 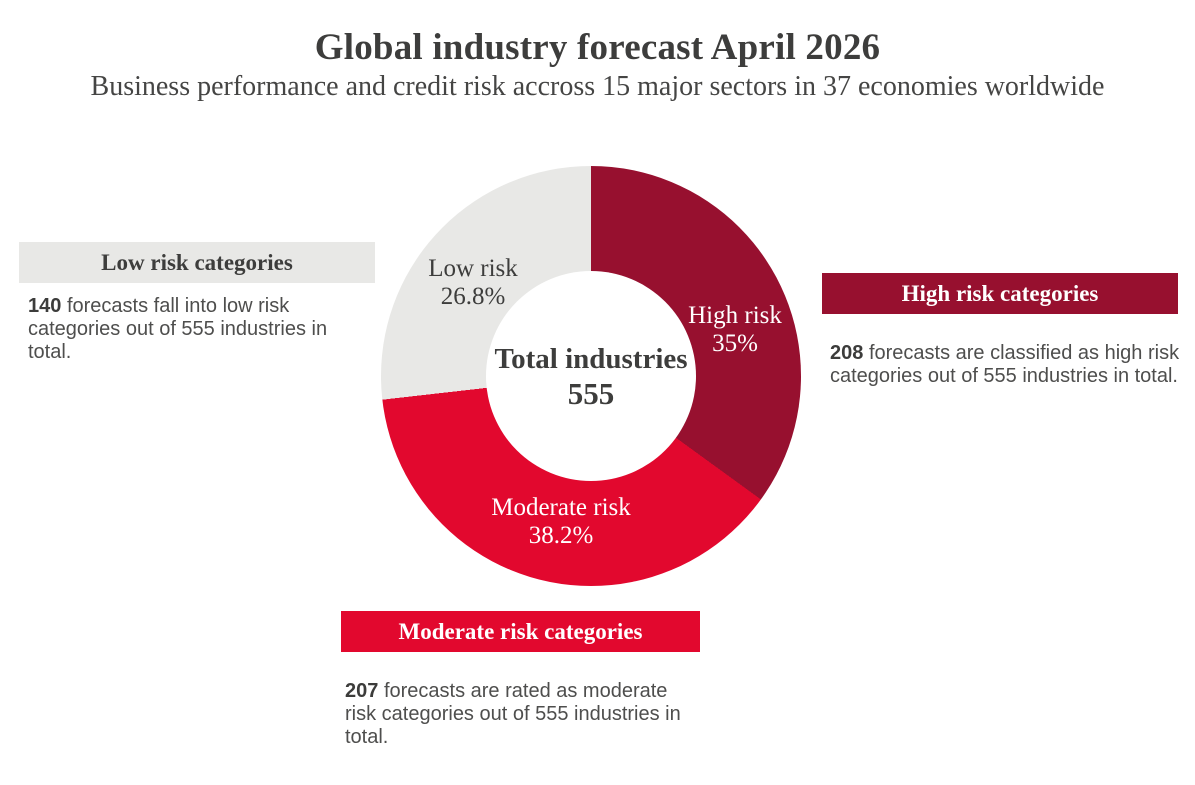 I want to click on segment-percent: 35%, so click(x=735, y=343).